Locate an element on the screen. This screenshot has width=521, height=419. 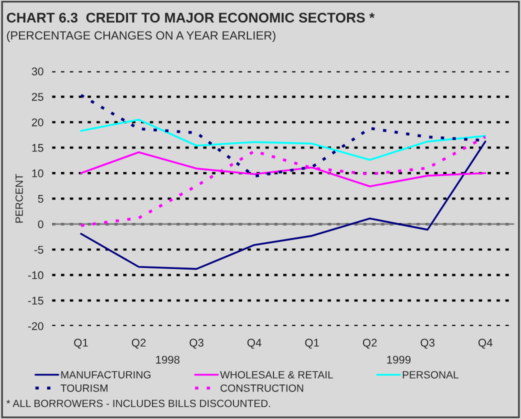
chart-subtitle: (PERCENTAGE CHANGES ON A YEAR EARLIER) is located at coordinates (141, 36).